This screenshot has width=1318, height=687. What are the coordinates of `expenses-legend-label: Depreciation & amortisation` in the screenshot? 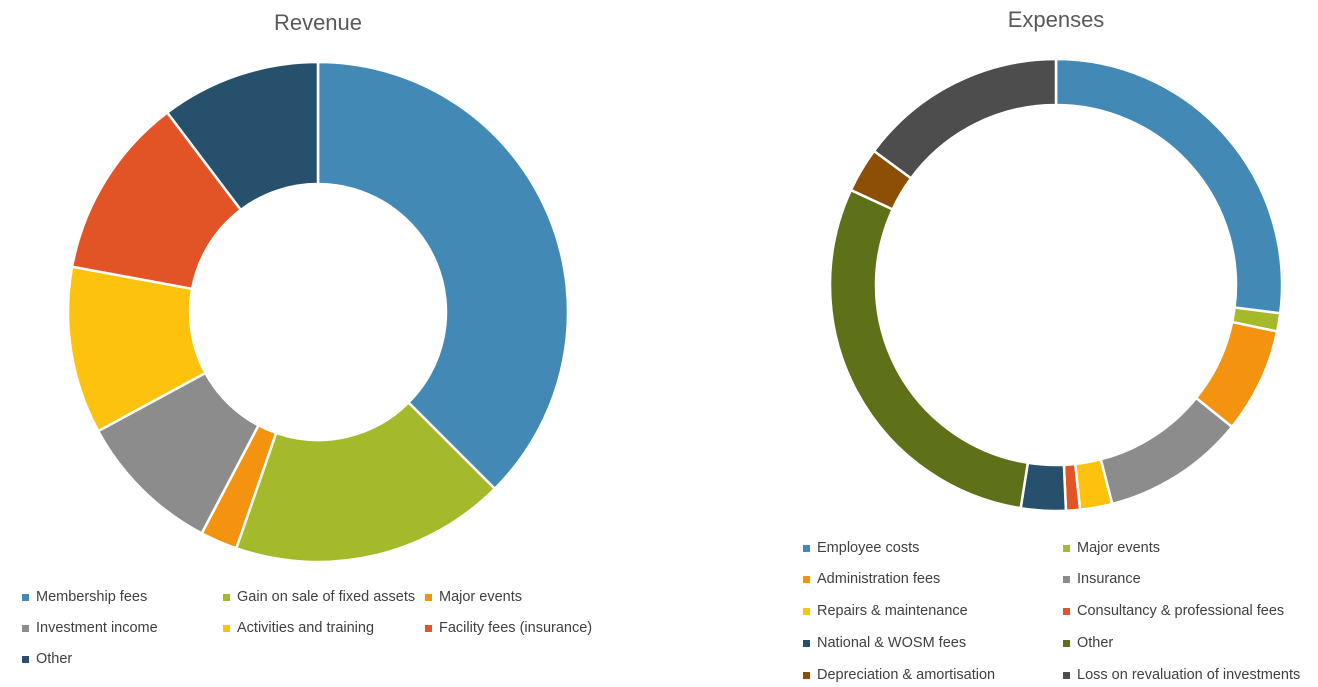 It's located at (906, 675).